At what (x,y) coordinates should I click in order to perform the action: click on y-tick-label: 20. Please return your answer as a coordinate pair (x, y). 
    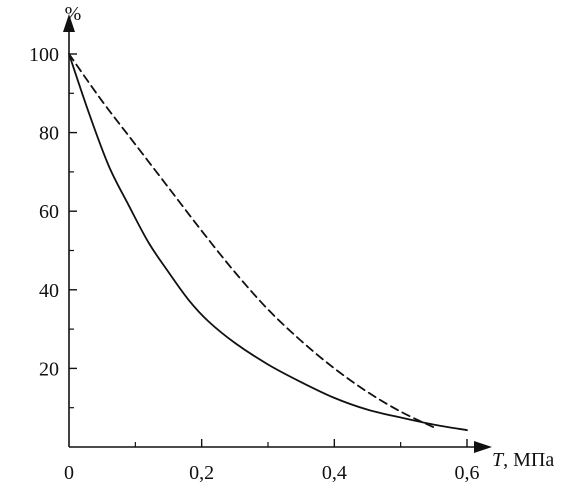
    Looking at the image, I should click on (49, 369).